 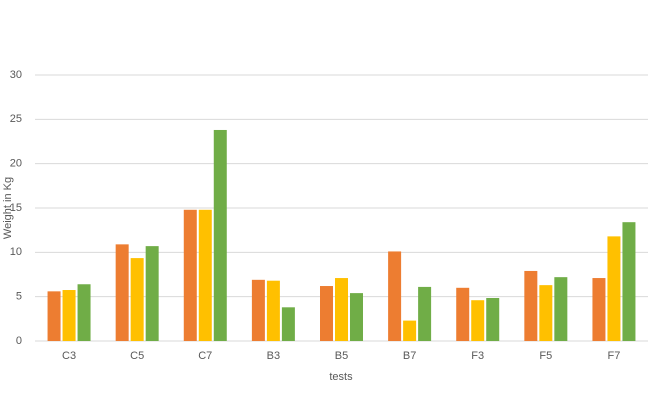 What do you see at coordinates (16, 164) in the screenshot?
I see `y-tick-label: 20` at bounding box center [16, 164].